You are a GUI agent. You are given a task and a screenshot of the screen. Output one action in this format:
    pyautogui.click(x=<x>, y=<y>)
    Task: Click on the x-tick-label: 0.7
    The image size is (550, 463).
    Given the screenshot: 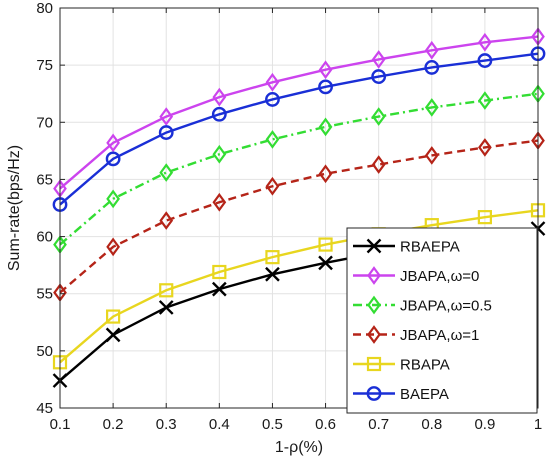 What is the action you would take?
    pyautogui.click(x=378, y=424)
    